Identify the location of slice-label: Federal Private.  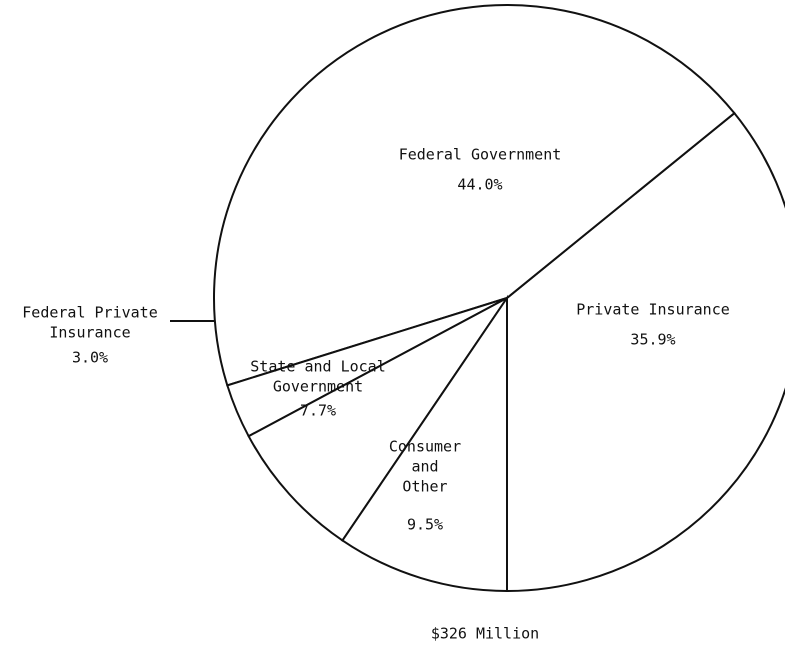
(89, 313).